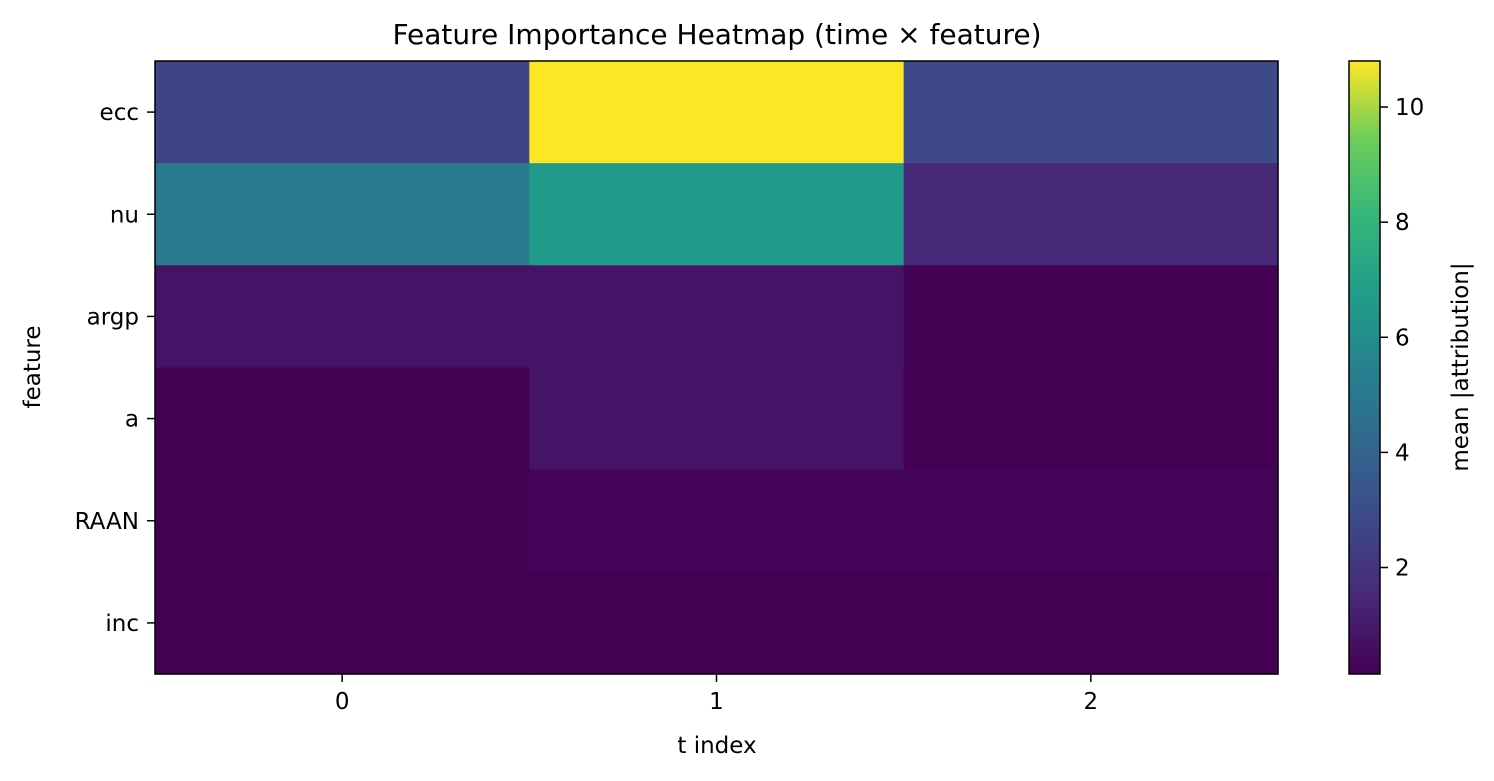 The width and height of the screenshot is (1494, 781). Describe the element at coordinates (342, 702) in the screenshot. I see `x-tick-label: 0` at that location.